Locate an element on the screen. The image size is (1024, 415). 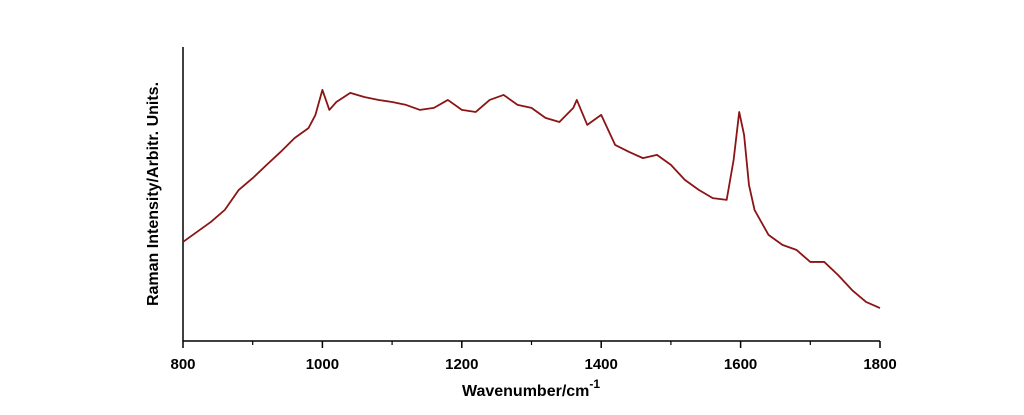
x-tick-label: 1400 is located at coordinates (601, 364).